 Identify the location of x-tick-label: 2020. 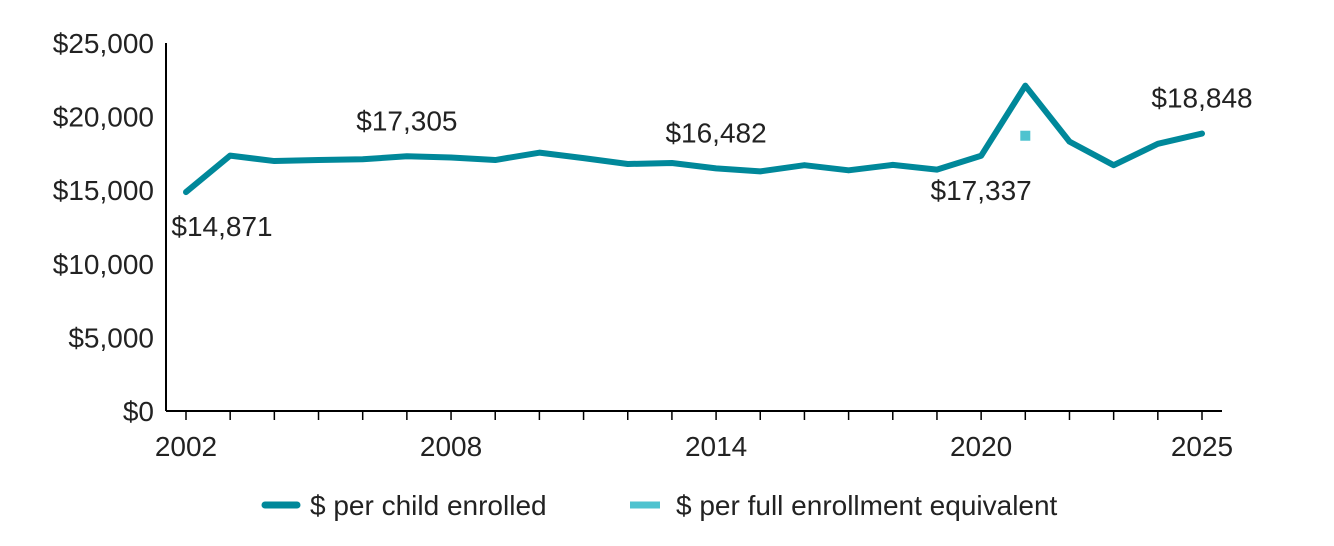
(981, 446).